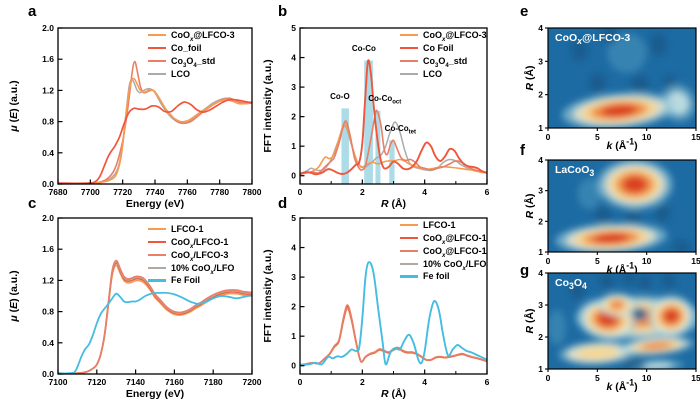 The width and height of the screenshot is (700, 416). I want to click on legend-a: CoOx@LFCO-3 Co_foil Co3O4_std LCO, so click(191, 54).